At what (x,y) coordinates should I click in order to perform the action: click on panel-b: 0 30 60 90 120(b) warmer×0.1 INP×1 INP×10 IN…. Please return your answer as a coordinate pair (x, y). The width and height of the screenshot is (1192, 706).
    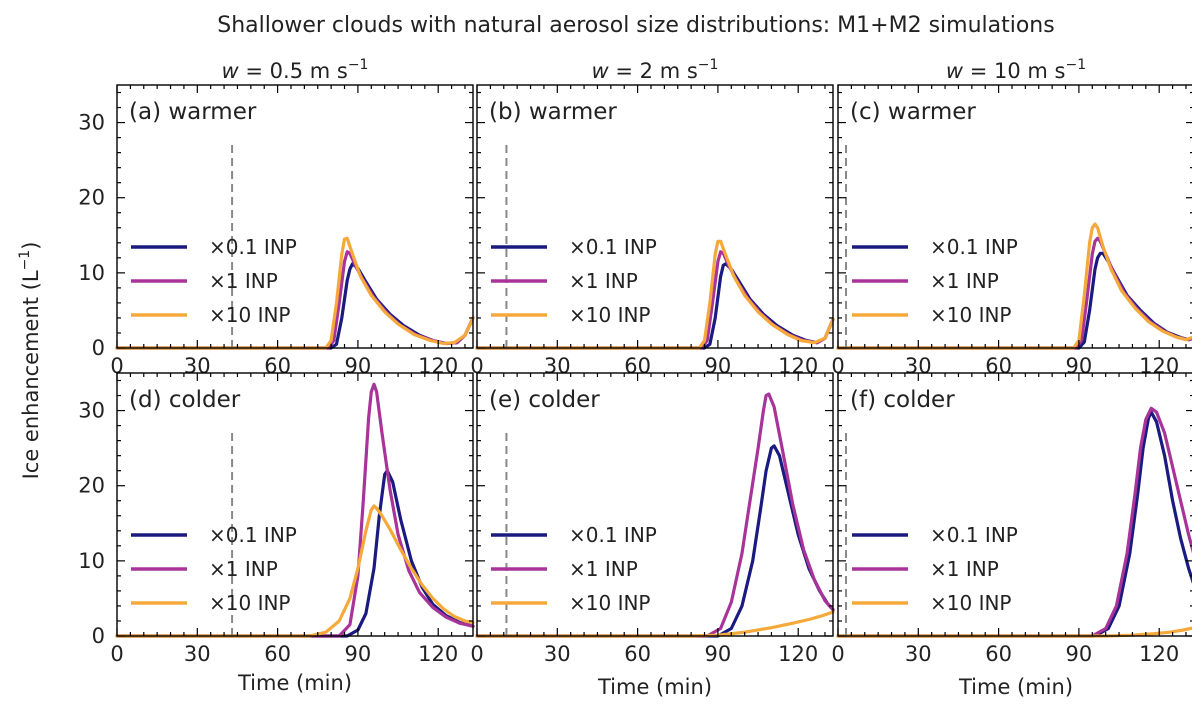
    Looking at the image, I should click on (652, 231).